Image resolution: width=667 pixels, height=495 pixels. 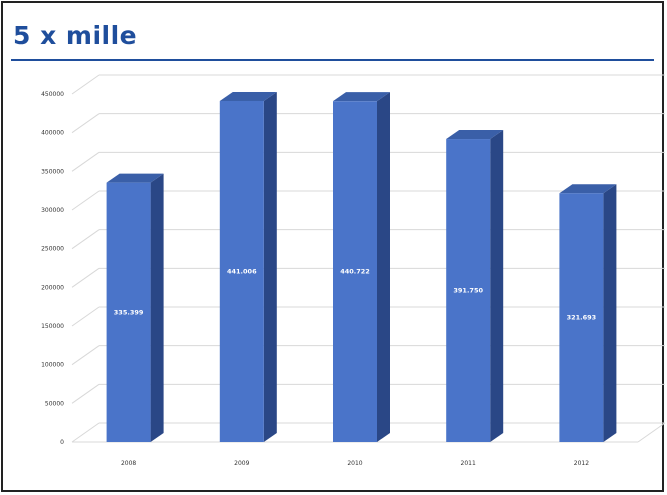 What do you see at coordinates (52, 287) in the screenshot?
I see `y-tick-label: 200000` at bounding box center [52, 287].